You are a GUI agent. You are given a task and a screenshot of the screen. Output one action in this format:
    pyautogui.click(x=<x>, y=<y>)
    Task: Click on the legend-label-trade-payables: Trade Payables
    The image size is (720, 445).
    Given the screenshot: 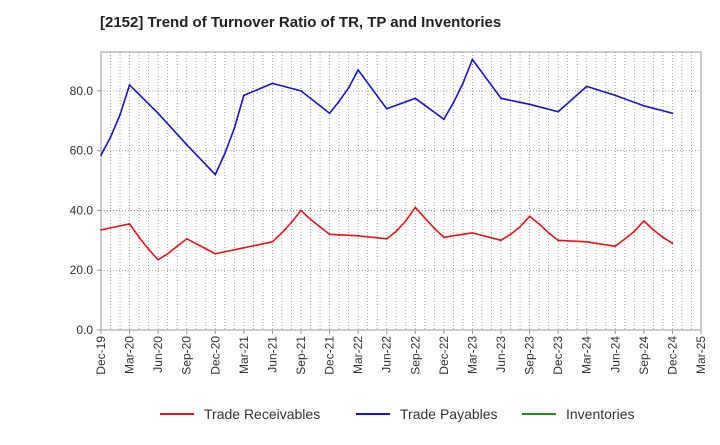 What is the action you would take?
    pyautogui.click(x=449, y=414)
    